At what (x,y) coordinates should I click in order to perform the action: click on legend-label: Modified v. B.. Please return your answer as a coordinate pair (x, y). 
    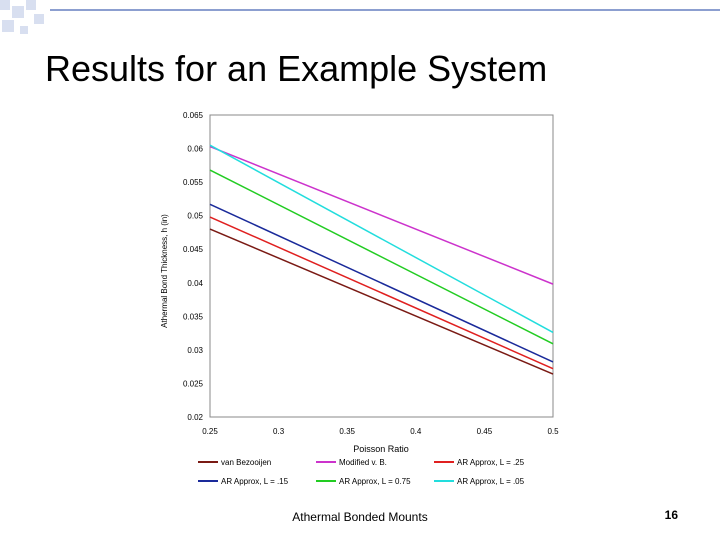
    Looking at the image, I should click on (363, 462).